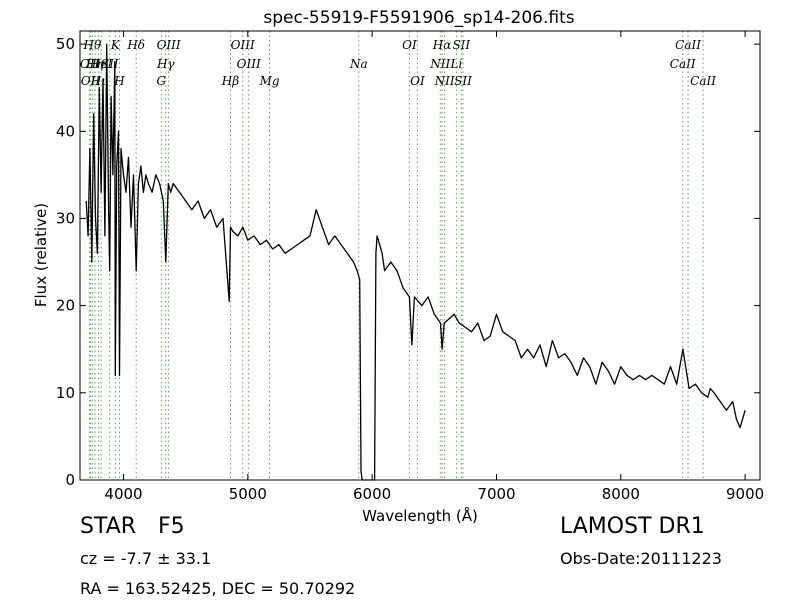 This screenshot has width=800, height=600. I want to click on y-tick-label: 30, so click(65, 218).